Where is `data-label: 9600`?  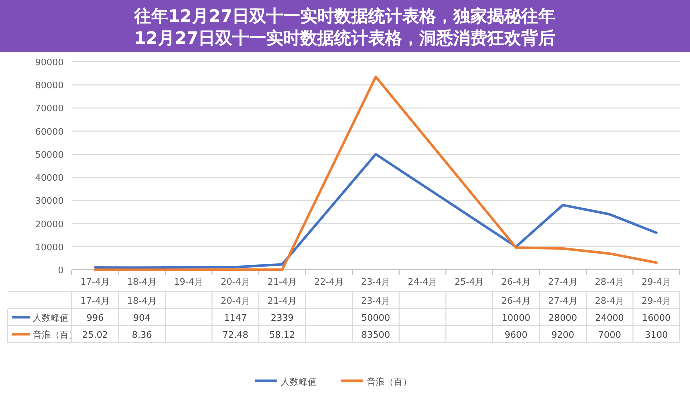 data-label: 9600 is located at coordinates (516, 336).